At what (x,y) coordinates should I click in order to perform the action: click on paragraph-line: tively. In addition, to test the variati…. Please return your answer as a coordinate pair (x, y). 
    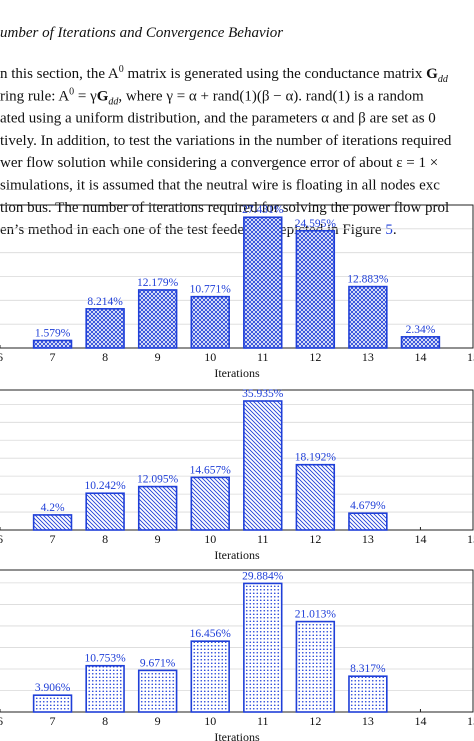
    Looking at the image, I should click on (226, 141).